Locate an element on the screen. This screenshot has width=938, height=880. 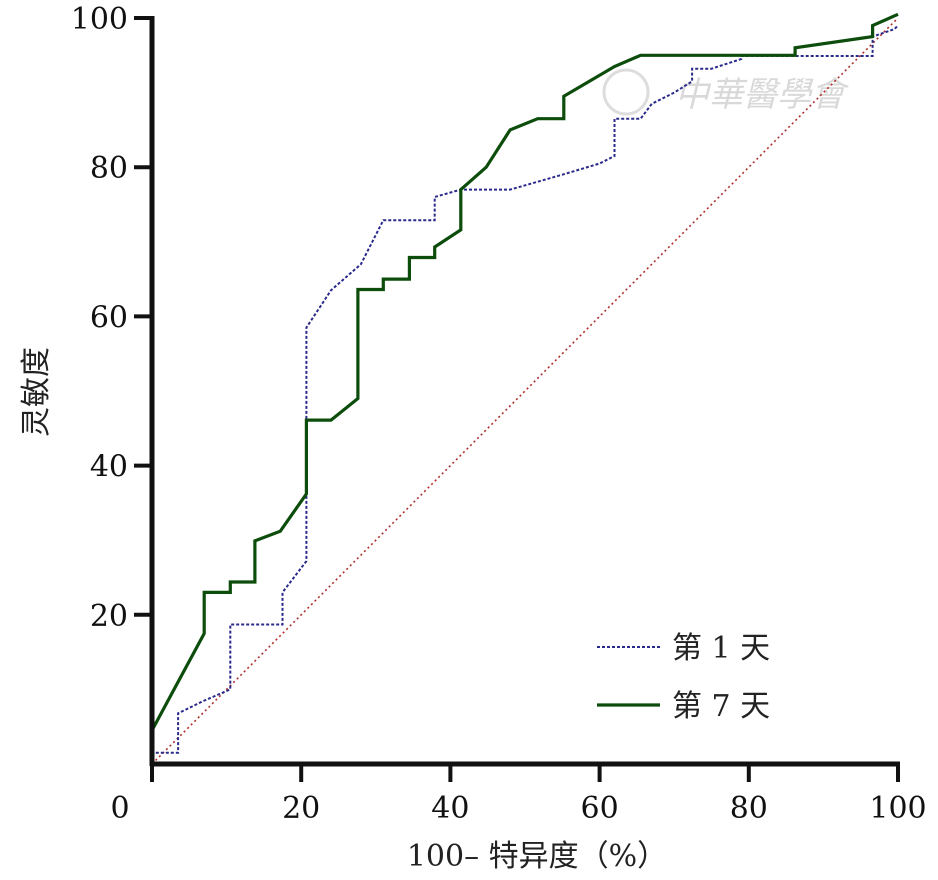
y-tick-label: 100 is located at coordinates (99, 19).